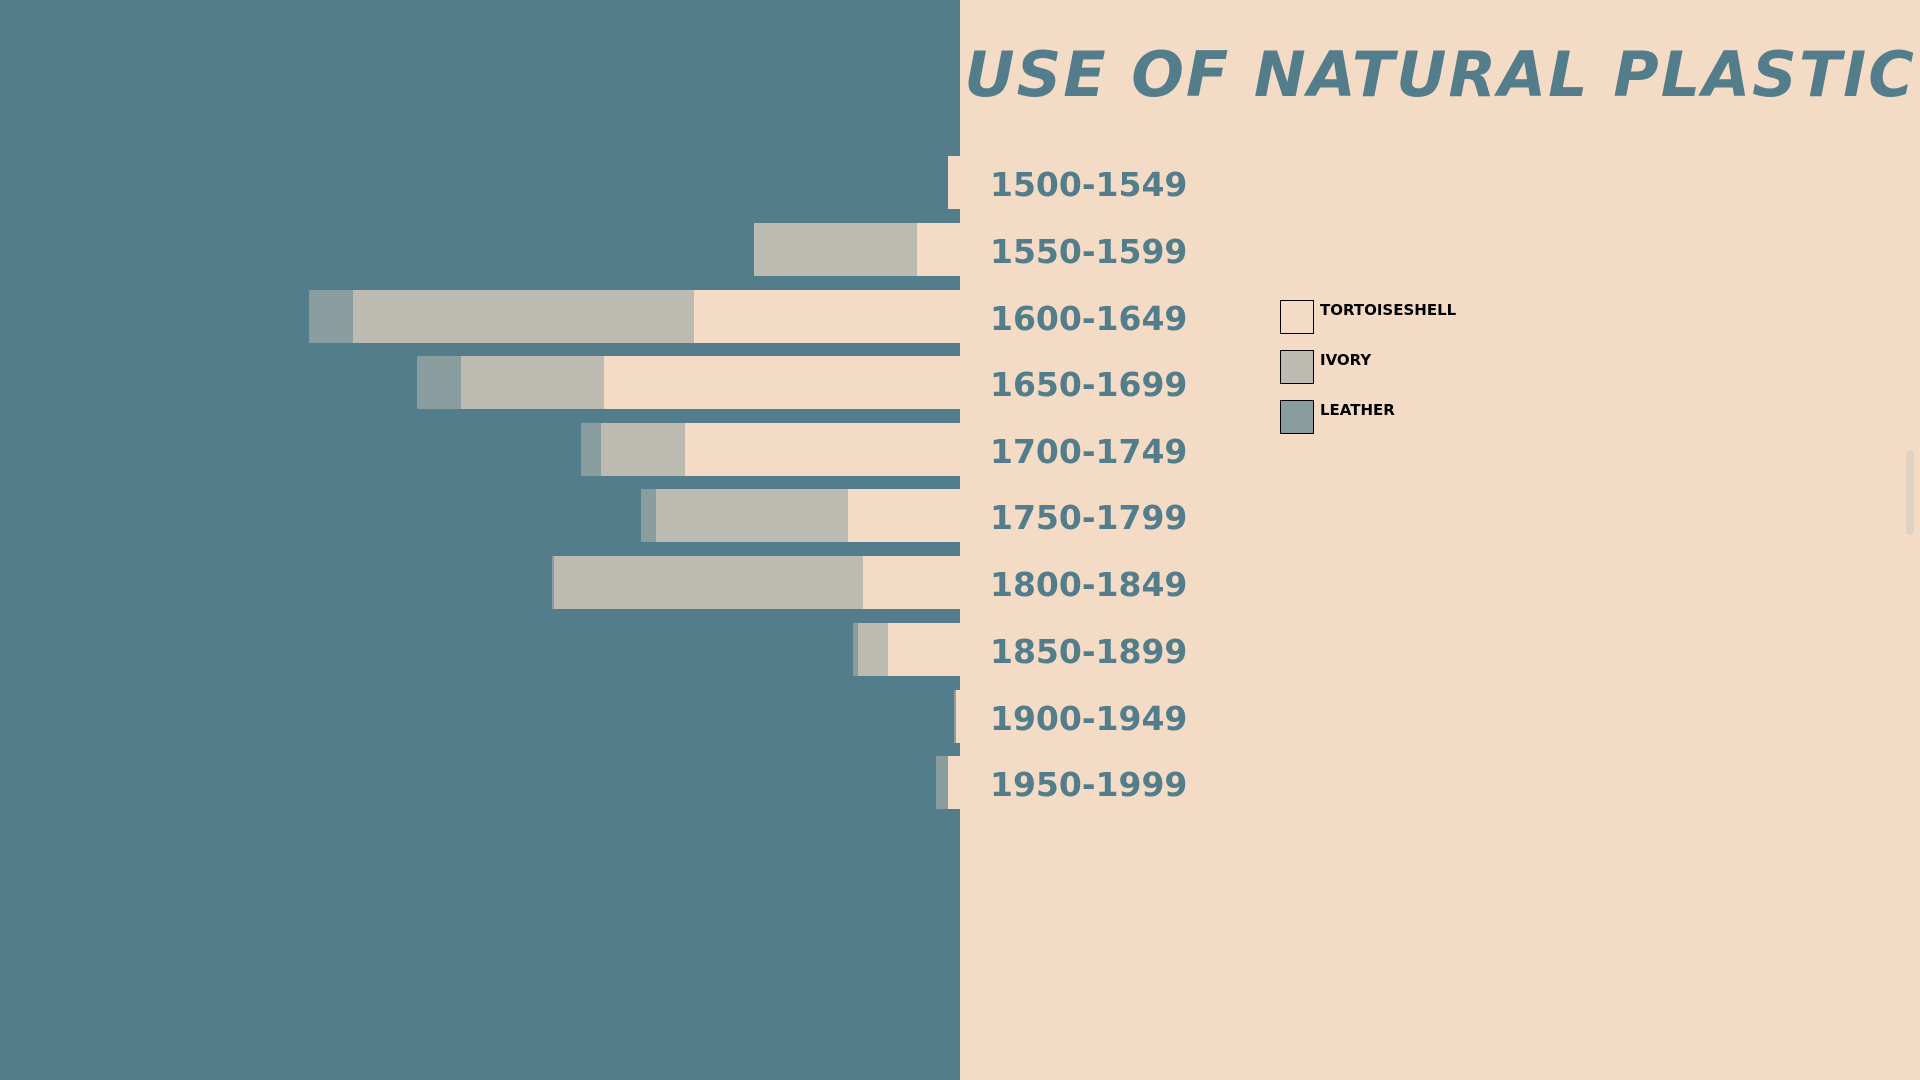 This screenshot has height=1080, width=1920. What do you see at coordinates (1089, 451) in the screenshot?
I see `category-label-1700-1749: 1700-1749` at bounding box center [1089, 451].